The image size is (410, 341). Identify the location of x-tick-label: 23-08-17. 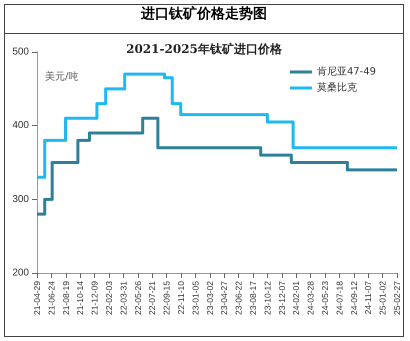
(253, 298).